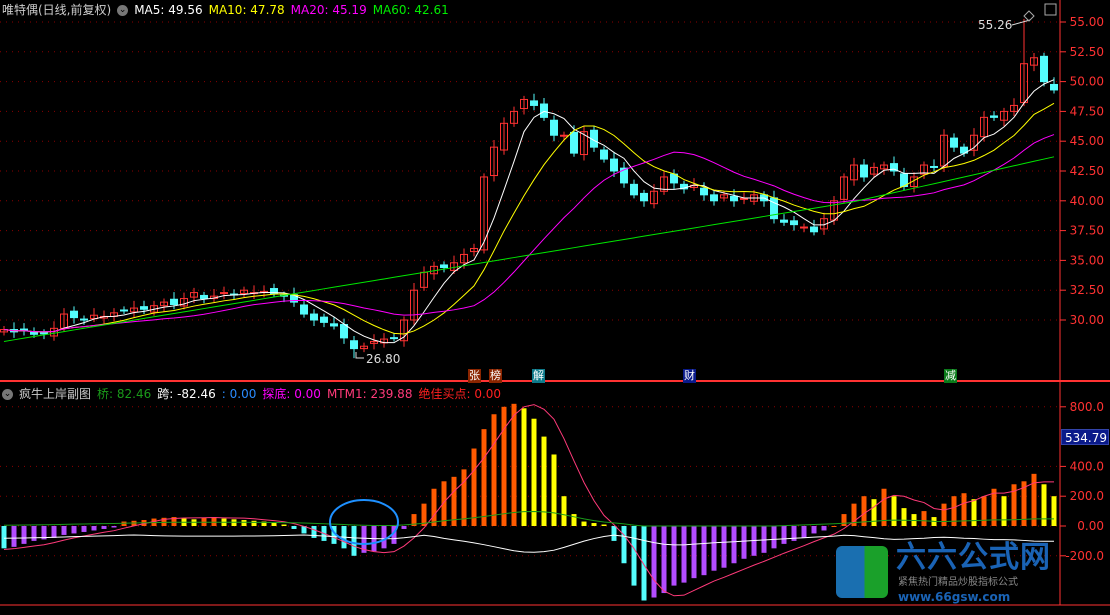 This screenshot has width=1110, height=615. I want to click on tandi-value: 探底: 0.00, so click(291, 394).